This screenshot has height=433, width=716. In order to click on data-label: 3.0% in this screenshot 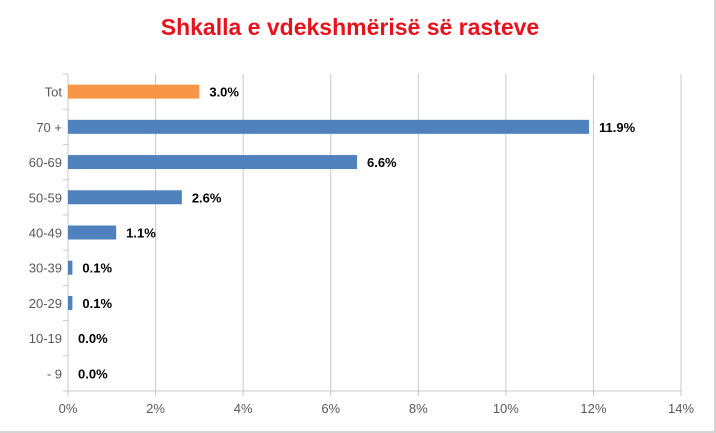, I will do `click(224, 92)`.